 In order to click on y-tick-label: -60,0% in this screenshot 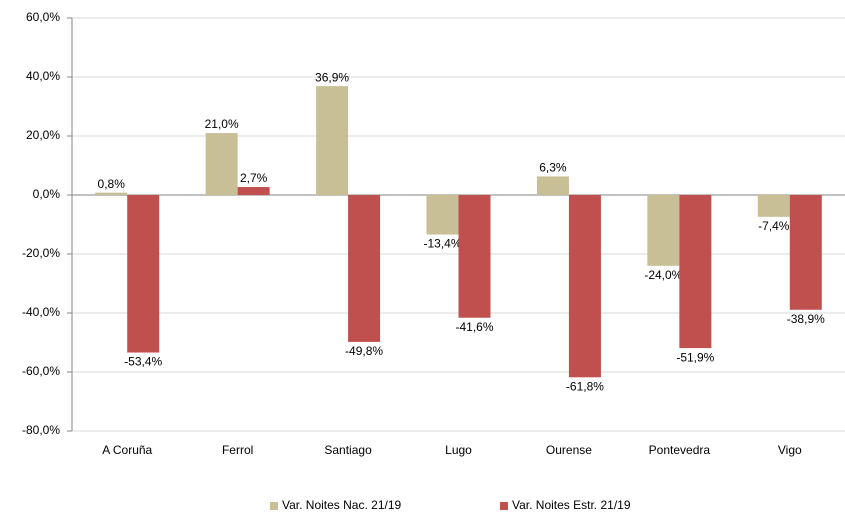, I will do `click(41, 371)`.